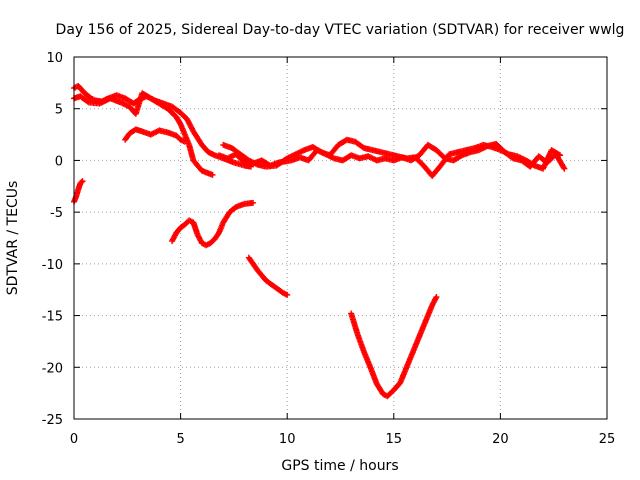 This screenshot has width=640, height=480. What do you see at coordinates (52, 420) in the screenshot?
I see `y-tick-label: -25` at bounding box center [52, 420].